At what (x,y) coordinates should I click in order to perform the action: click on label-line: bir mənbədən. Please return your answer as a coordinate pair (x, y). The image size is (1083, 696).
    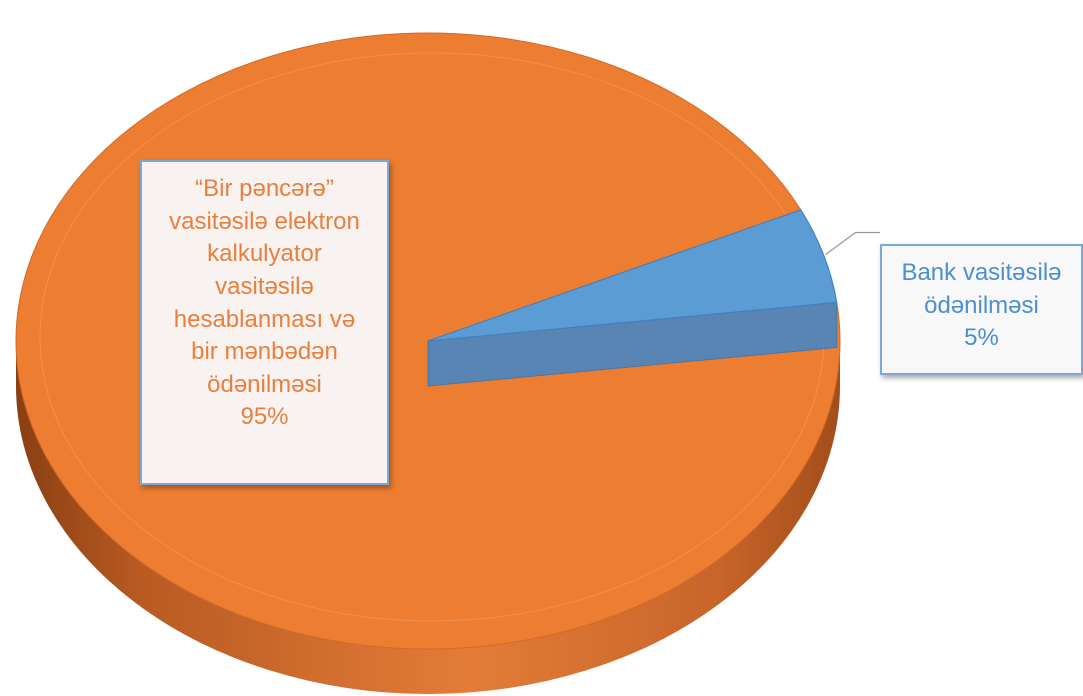
    Looking at the image, I should click on (264, 352).